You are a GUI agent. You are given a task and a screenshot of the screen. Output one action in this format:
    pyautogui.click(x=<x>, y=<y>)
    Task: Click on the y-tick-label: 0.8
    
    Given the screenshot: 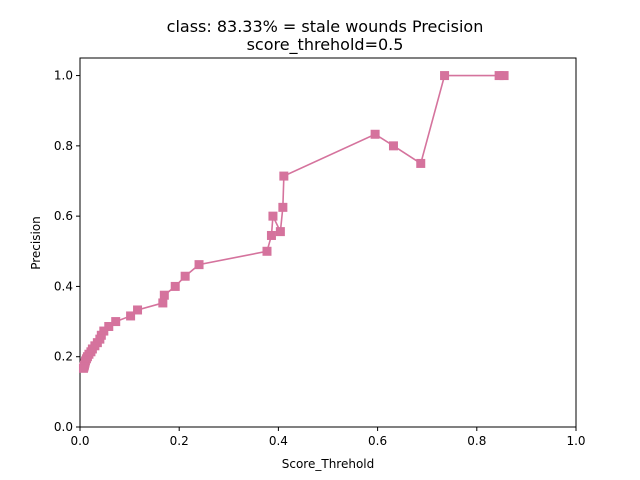 What is the action you would take?
    pyautogui.click(x=63, y=146)
    